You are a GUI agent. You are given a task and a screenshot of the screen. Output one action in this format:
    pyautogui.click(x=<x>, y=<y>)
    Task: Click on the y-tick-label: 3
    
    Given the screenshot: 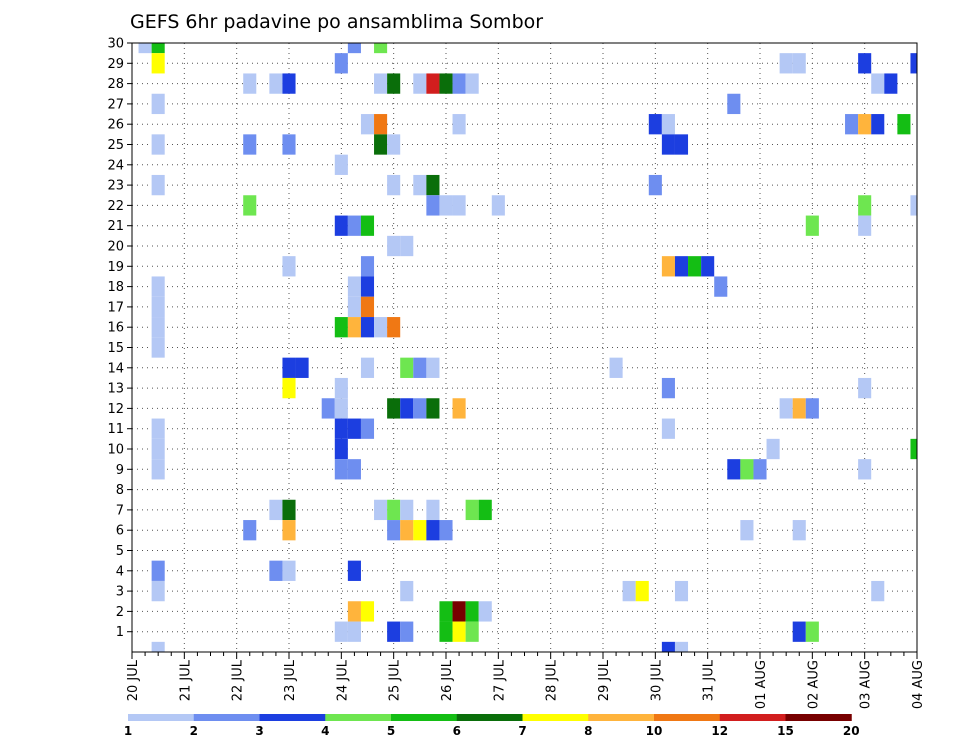 What is the action you would take?
    pyautogui.click(x=120, y=592)
    